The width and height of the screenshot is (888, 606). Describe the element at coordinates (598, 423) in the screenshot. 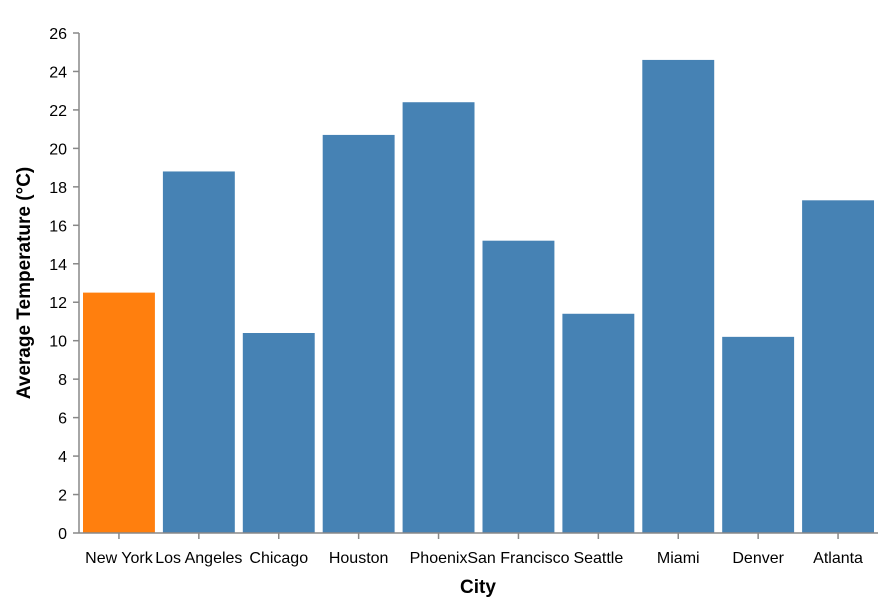

I see `bar-seattle` at that location.